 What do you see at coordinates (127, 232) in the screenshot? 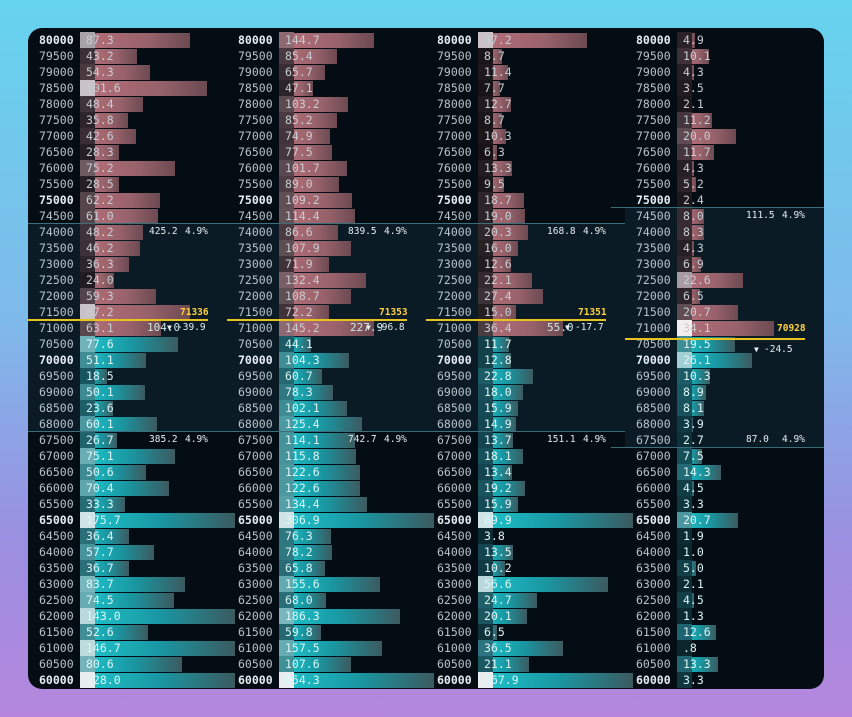
I see `price-row: 74000 48.2` at bounding box center [127, 232].